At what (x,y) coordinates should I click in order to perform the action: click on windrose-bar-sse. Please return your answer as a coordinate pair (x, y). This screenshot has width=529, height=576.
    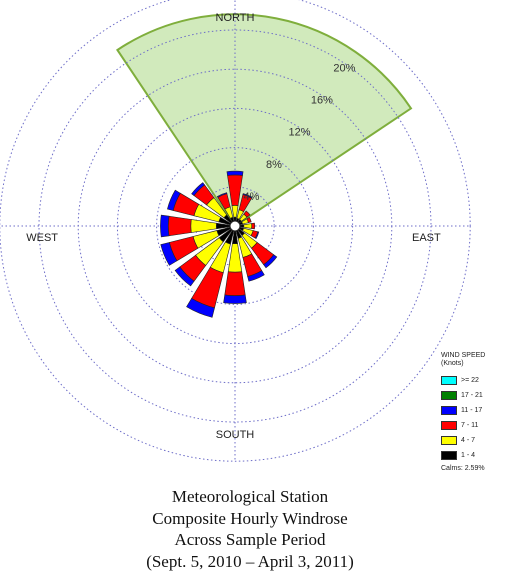
    Looking at the image, I should click on (256, 276).